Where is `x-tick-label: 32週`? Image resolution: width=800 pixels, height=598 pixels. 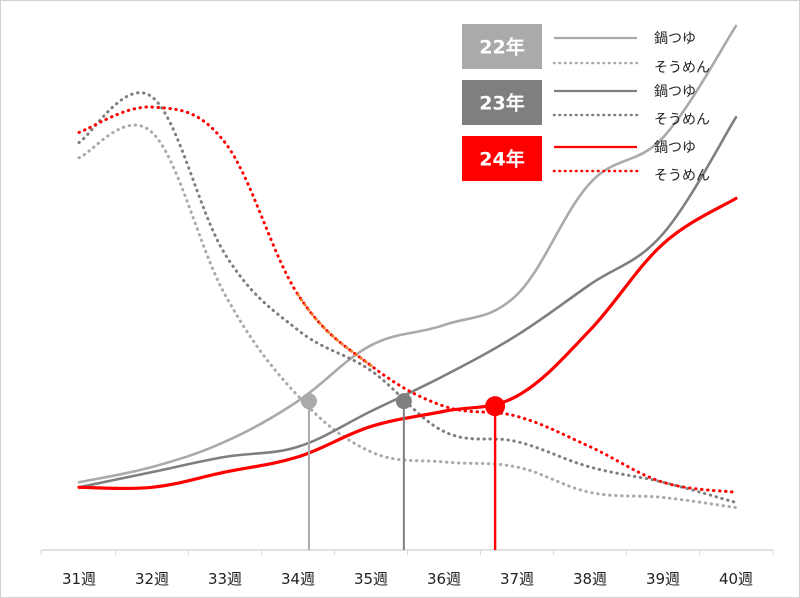 x-tick-label: 32週 is located at coordinates (152, 579).